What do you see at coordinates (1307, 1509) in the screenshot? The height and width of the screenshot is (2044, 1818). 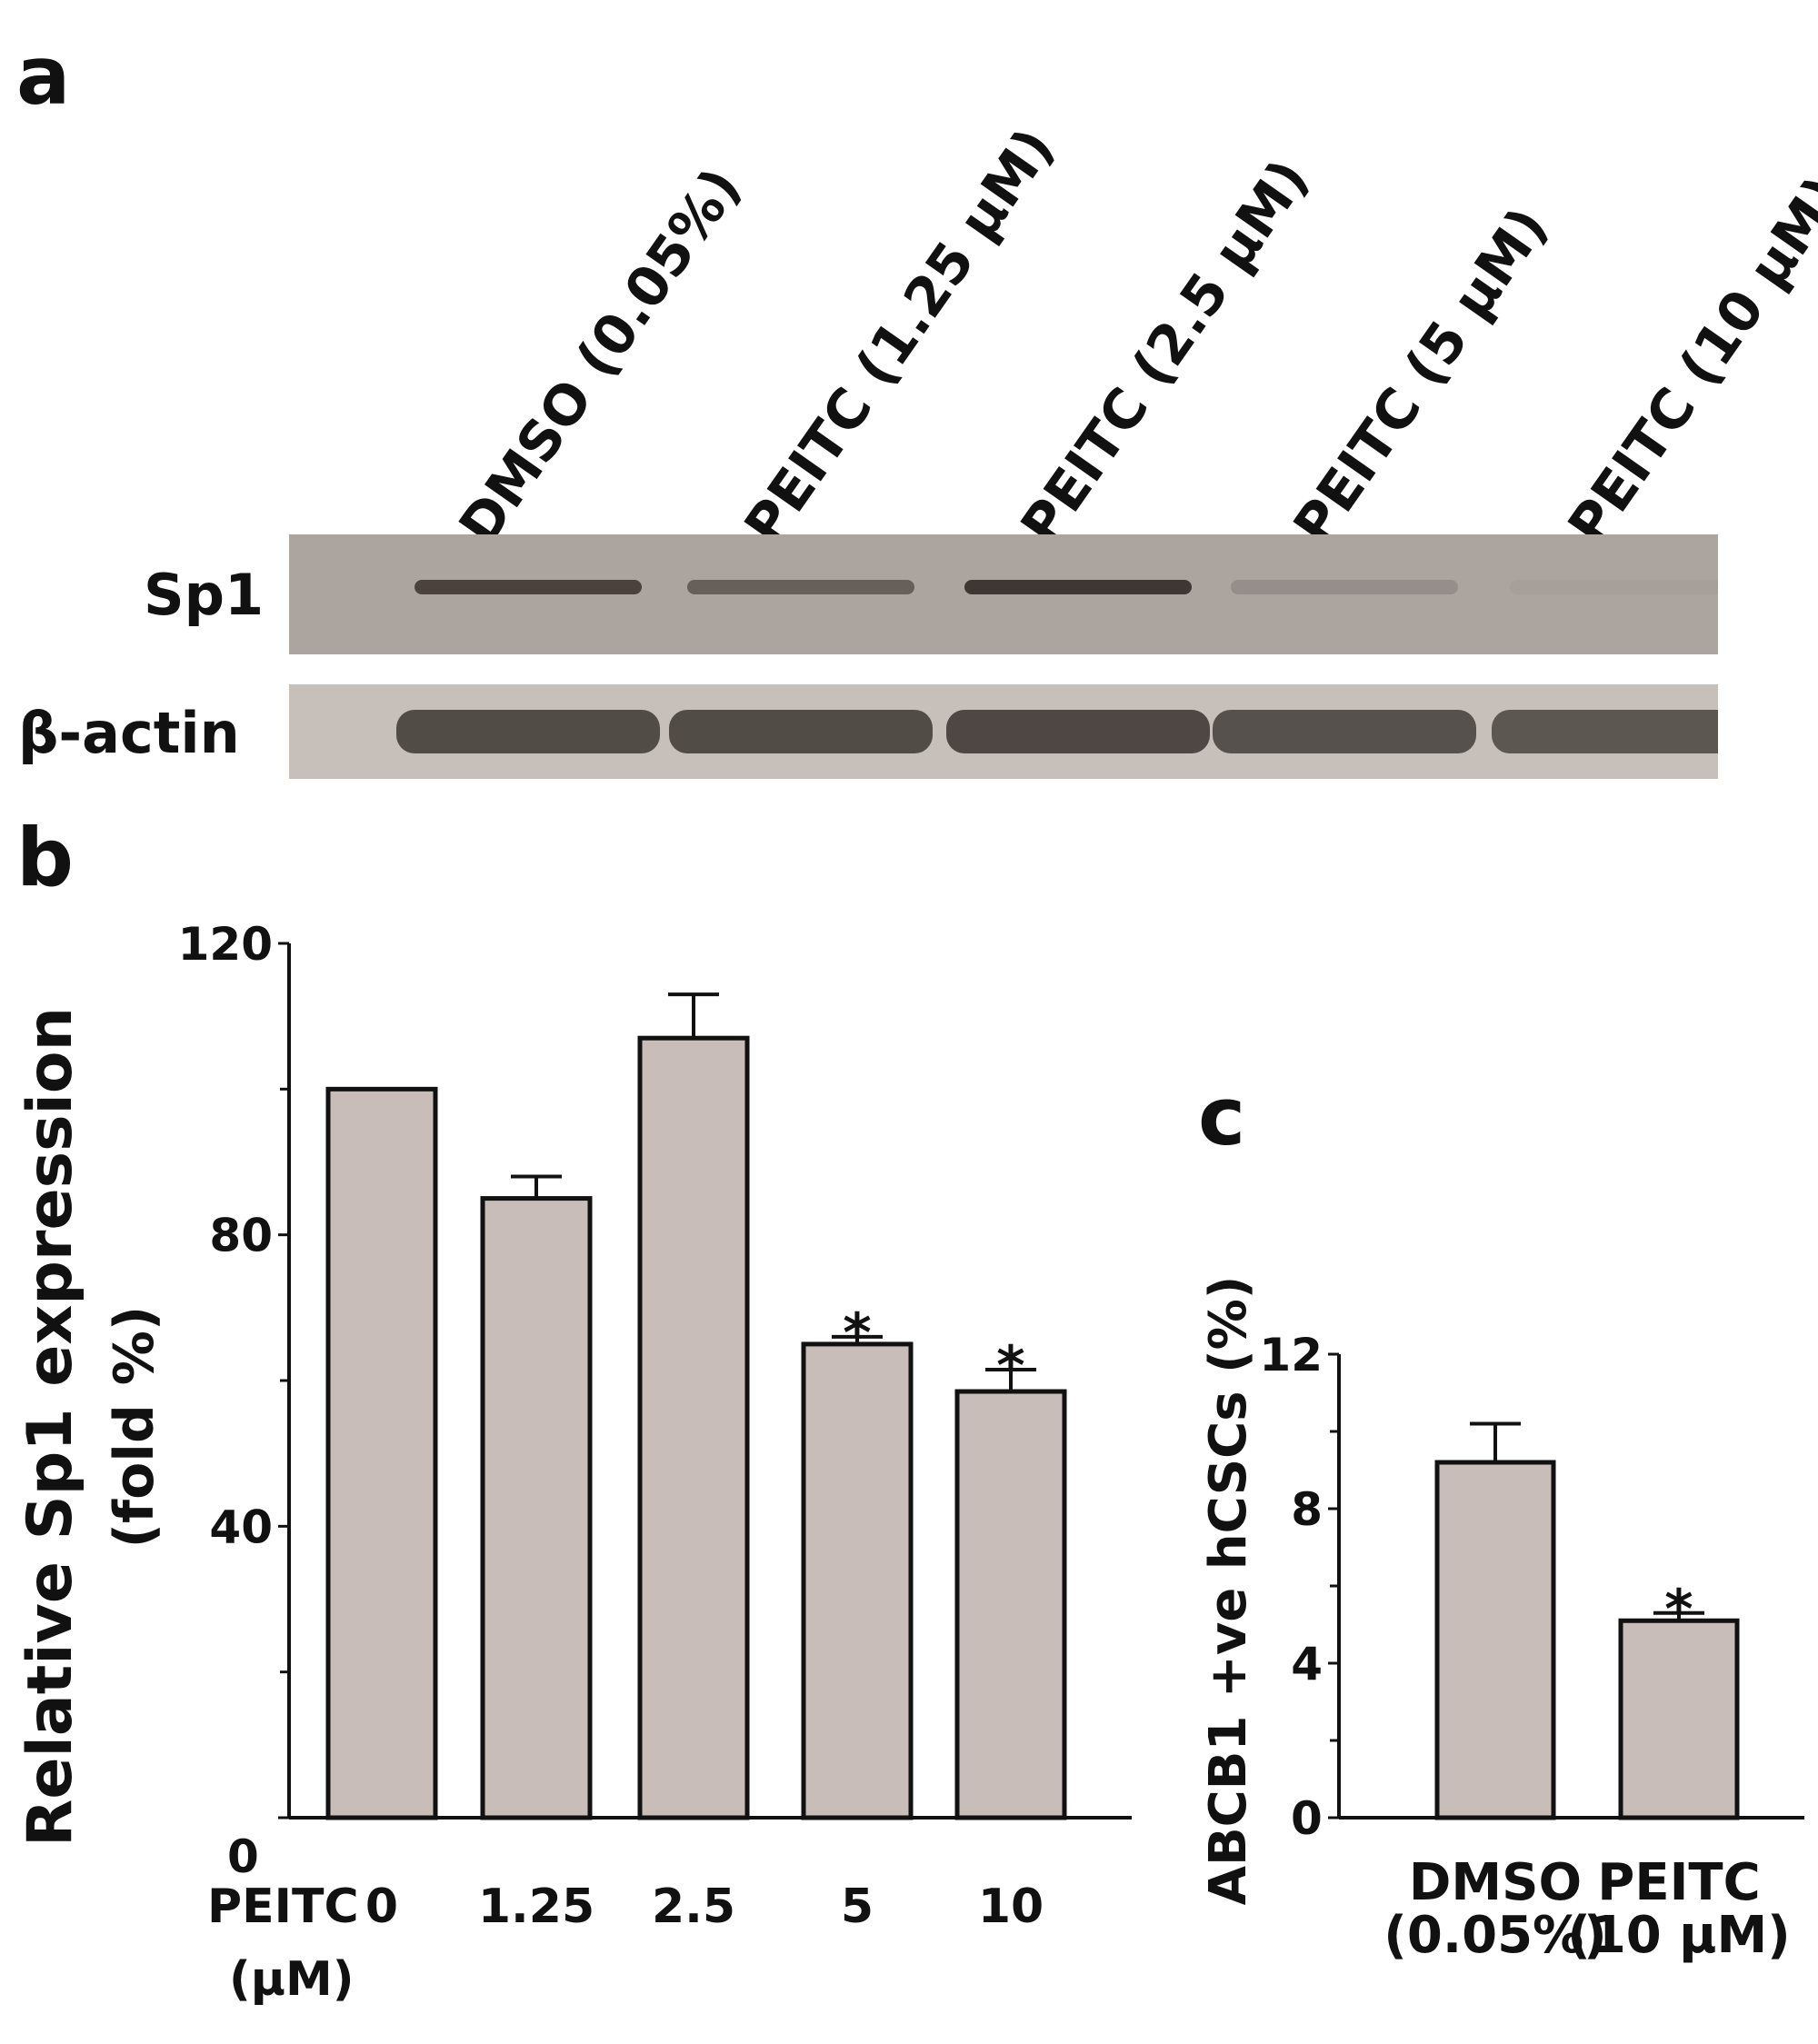 I see `chart-c-y-tick-label: 8` at bounding box center [1307, 1509].